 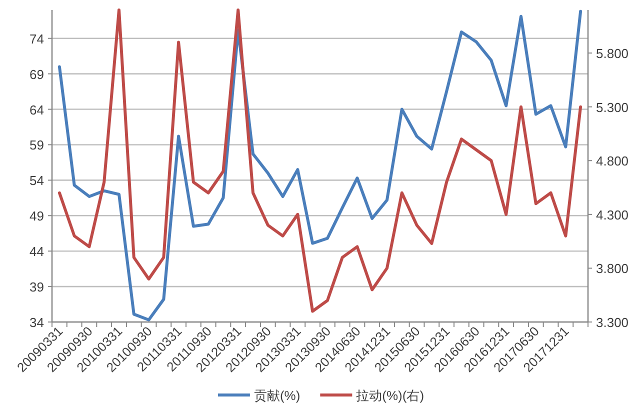 I want to click on y-tick-label: 44, so click(x=37, y=252).